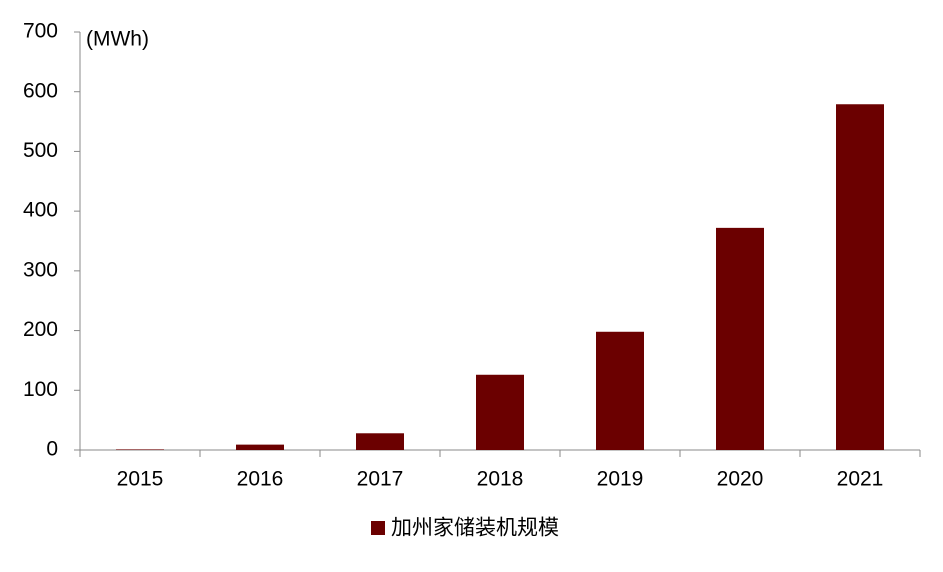 The width and height of the screenshot is (943, 572). I want to click on y-tick-label: 100, so click(40, 389).